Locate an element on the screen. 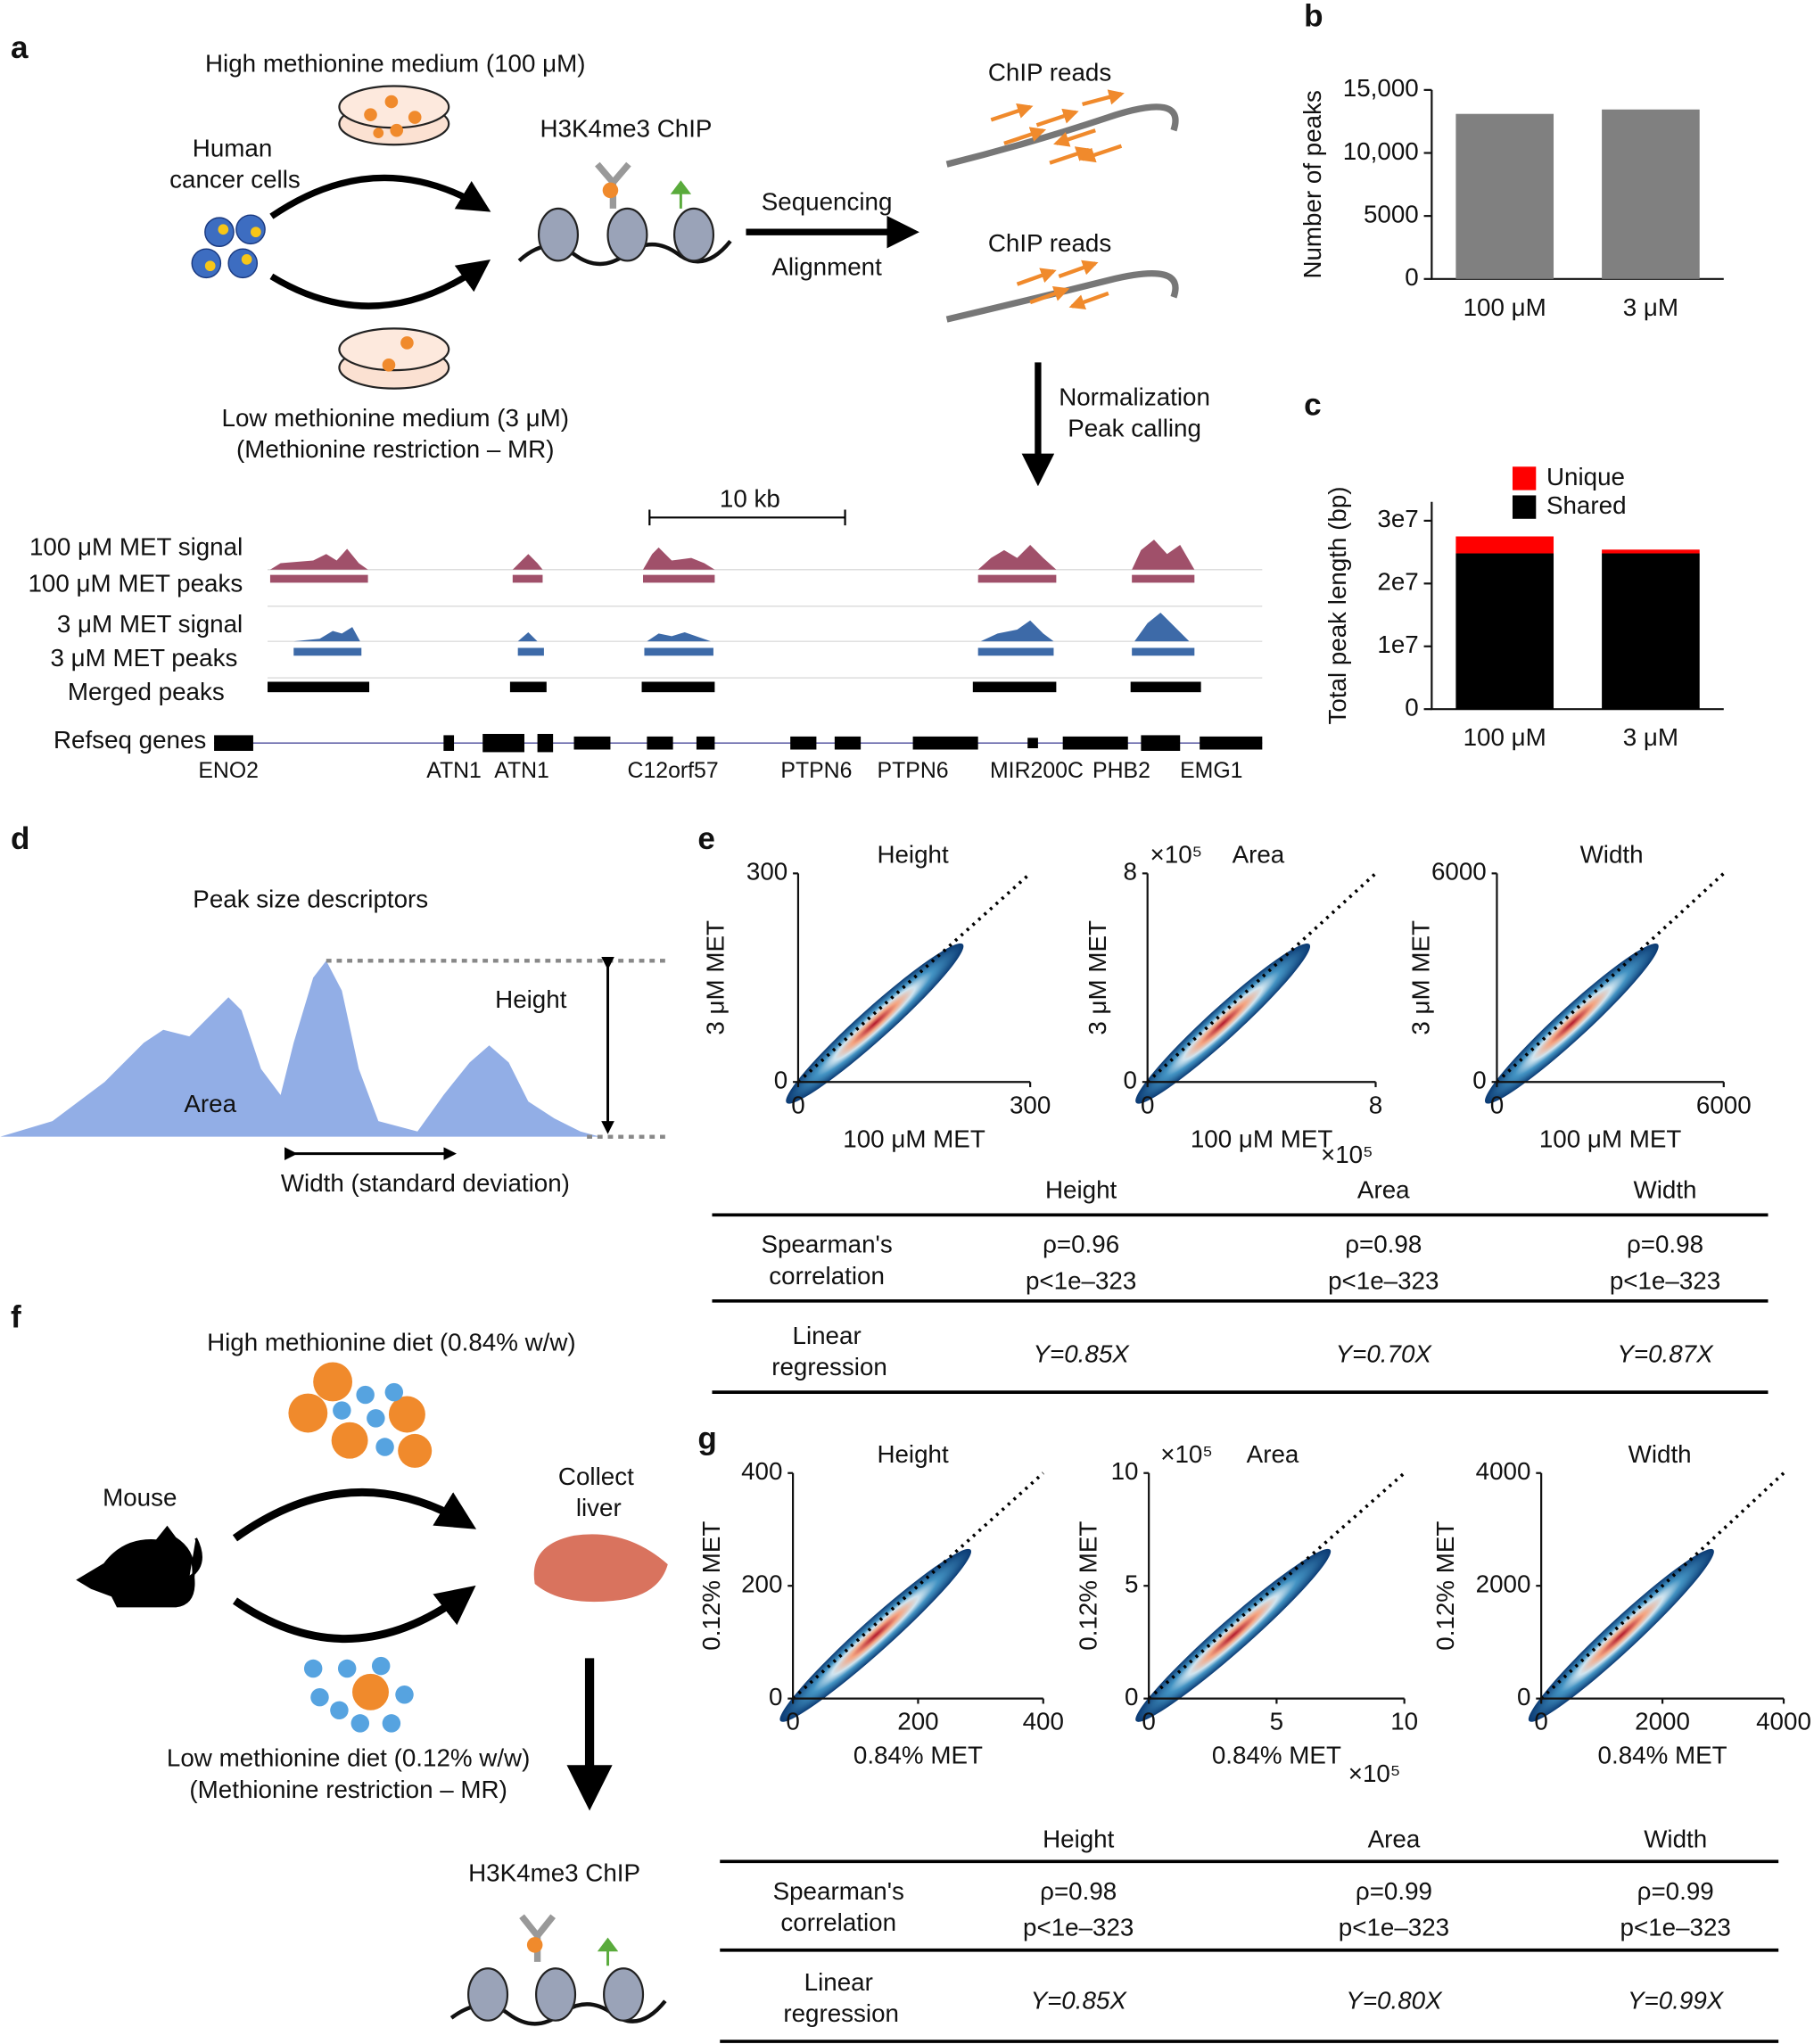 The width and height of the screenshot is (1814, 2044). table-cell: Y=0.85X is located at coordinates (1079, 2001).